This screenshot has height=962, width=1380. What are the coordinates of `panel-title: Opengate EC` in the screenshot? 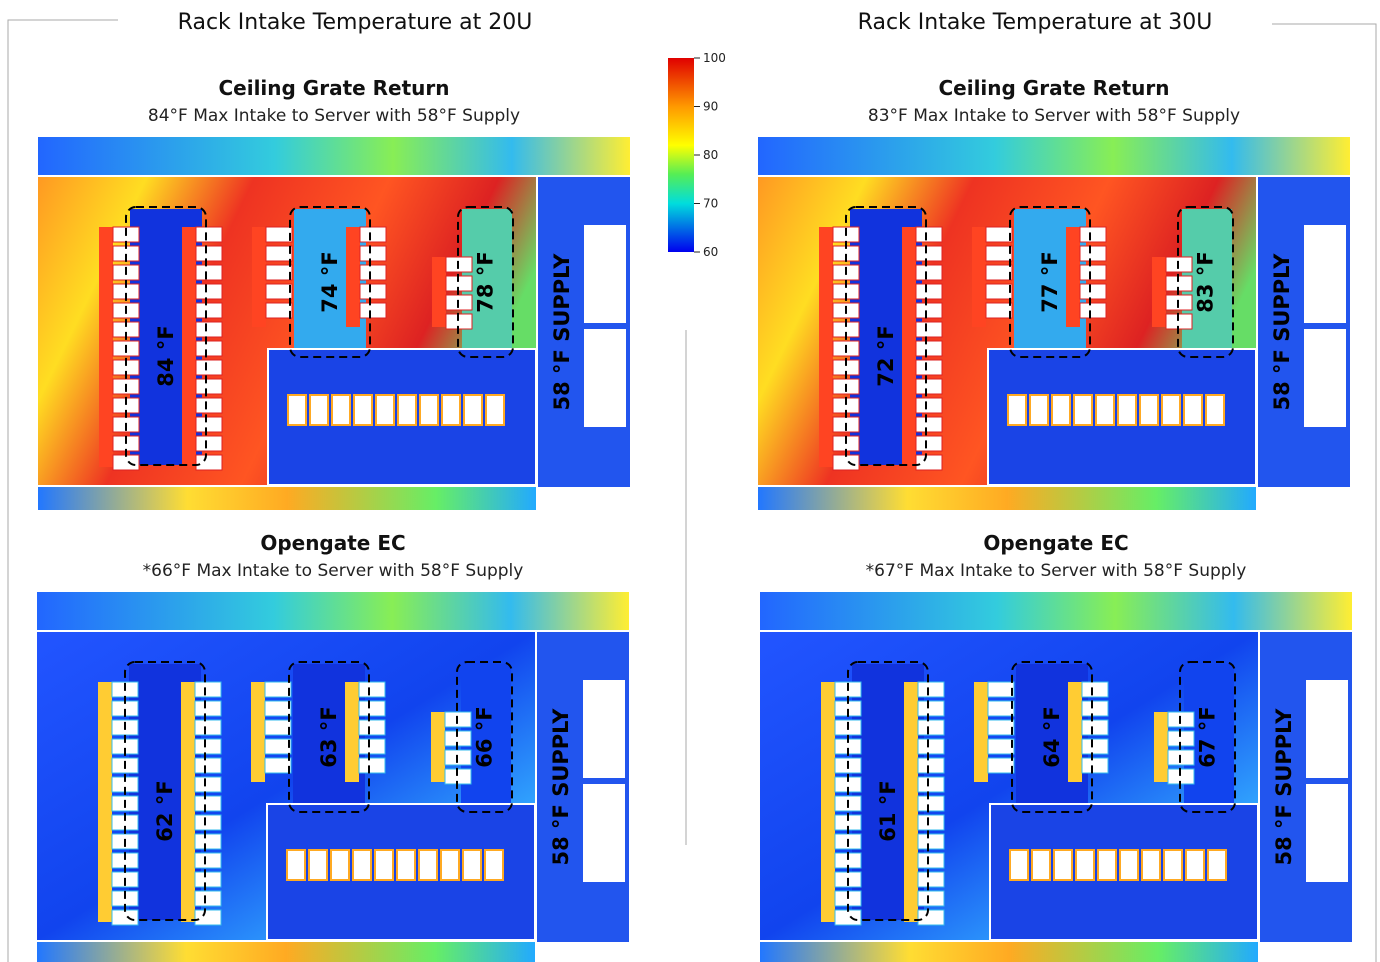 It's located at (332, 543).